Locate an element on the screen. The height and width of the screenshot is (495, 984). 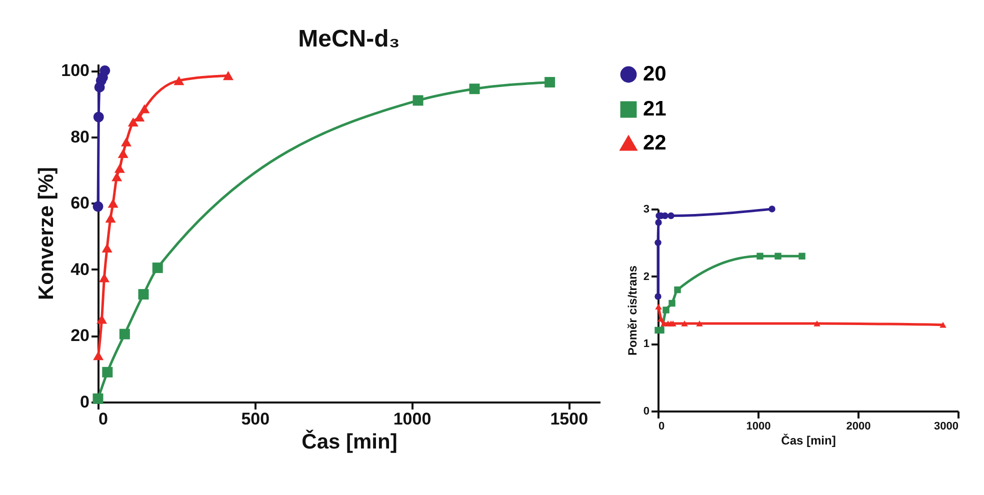
y-axis-title: Poměr cis/trans is located at coordinates (632, 310).